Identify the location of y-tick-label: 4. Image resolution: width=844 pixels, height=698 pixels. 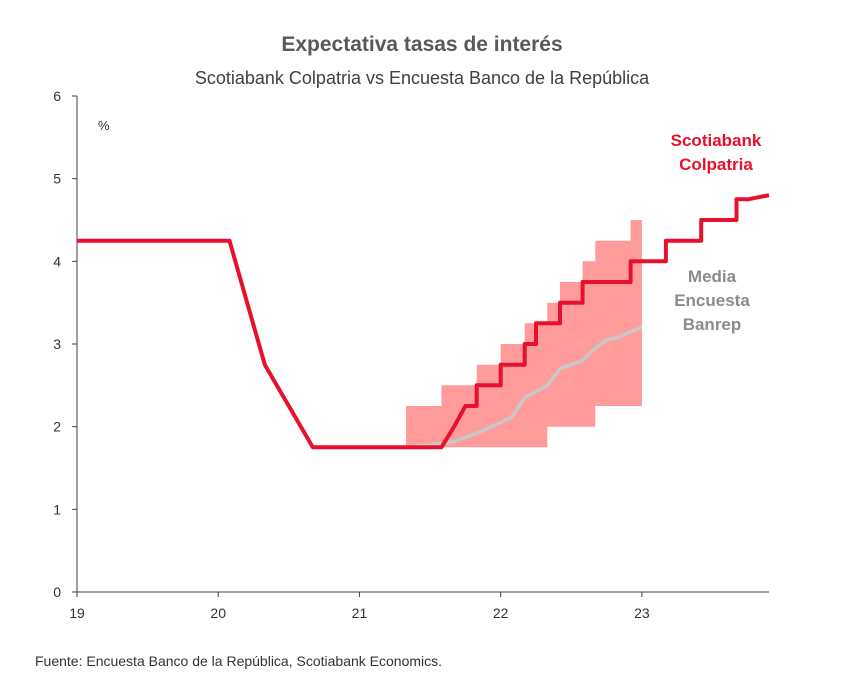
(57, 261).